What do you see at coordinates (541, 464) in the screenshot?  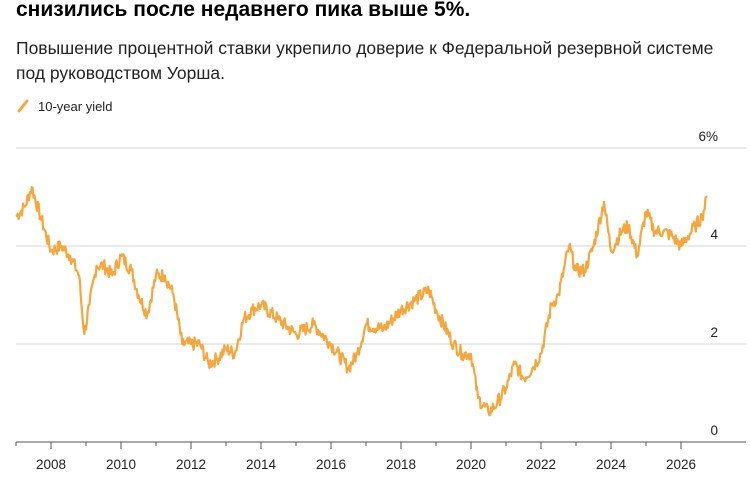 I see `x-tick-label: 2022` at bounding box center [541, 464].